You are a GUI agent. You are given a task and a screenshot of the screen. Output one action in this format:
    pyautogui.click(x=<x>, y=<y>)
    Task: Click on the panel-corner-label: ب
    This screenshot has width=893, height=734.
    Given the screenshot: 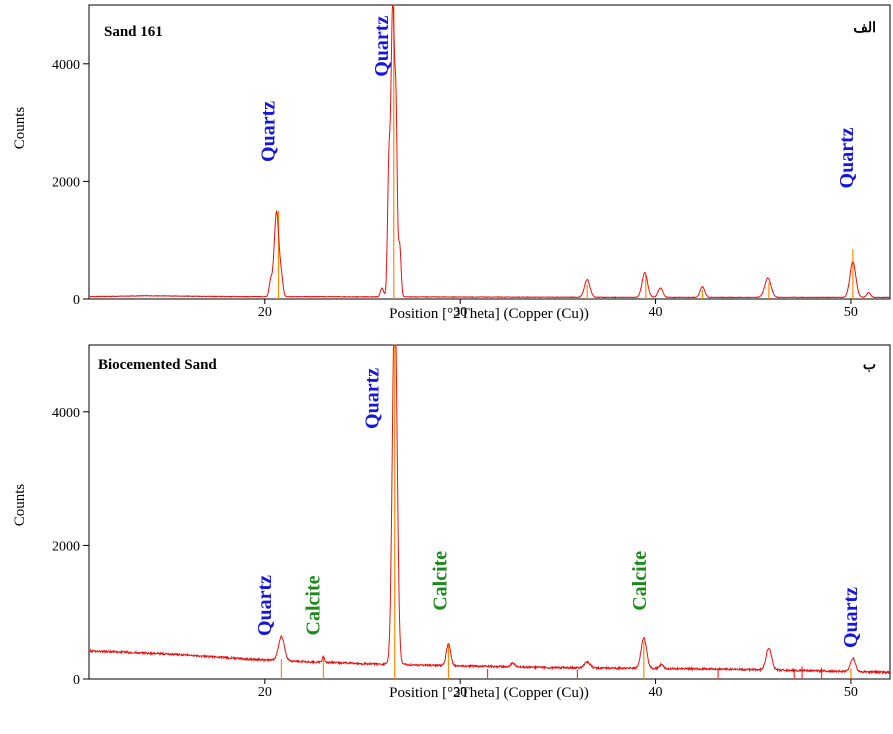 What is the action you would take?
    pyautogui.click(x=869, y=365)
    